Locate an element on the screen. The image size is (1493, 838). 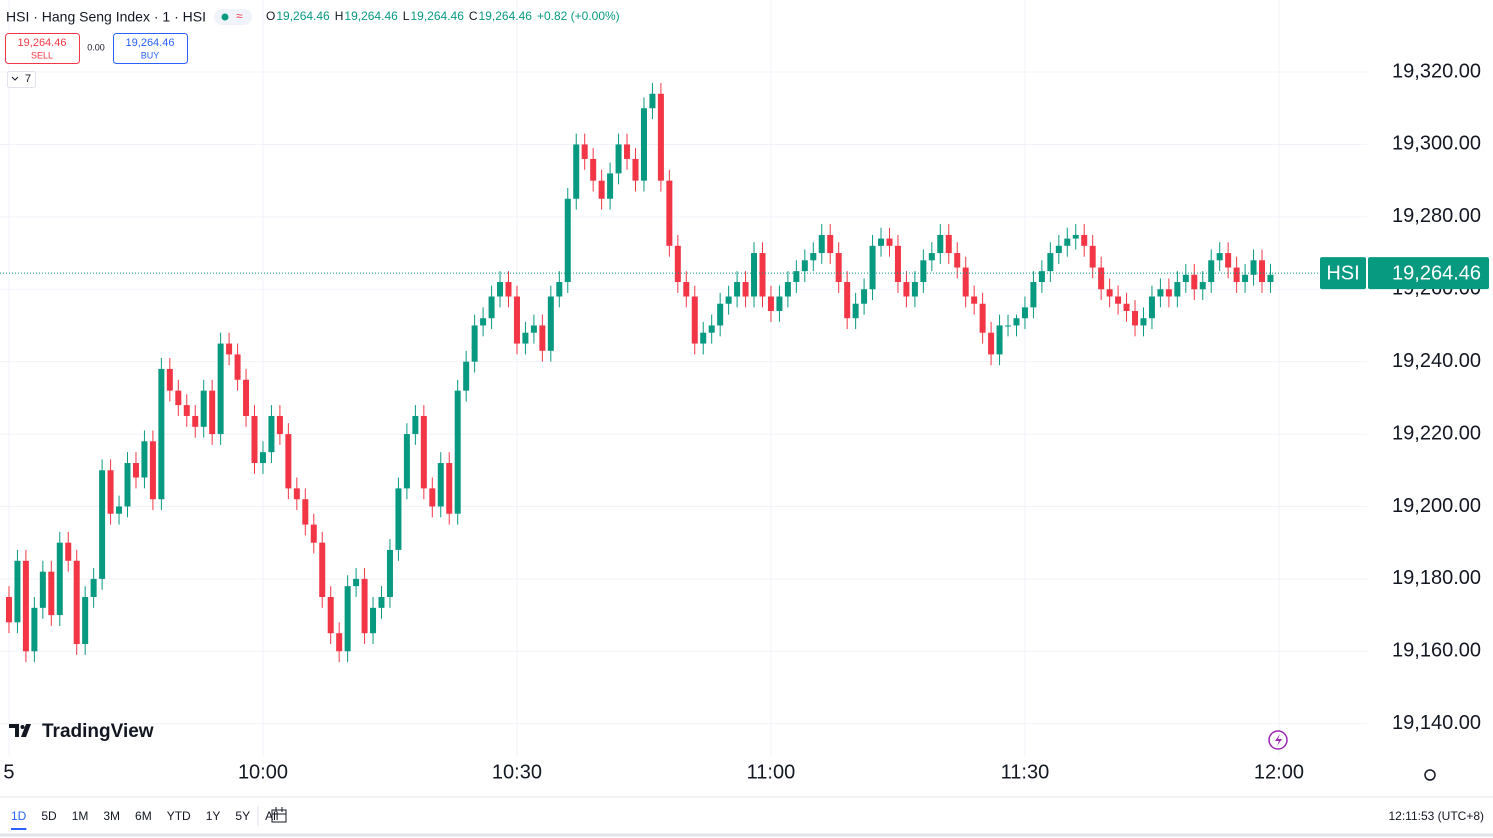
y-tick-label: 19,240.00 is located at coordinates (1436, 361).